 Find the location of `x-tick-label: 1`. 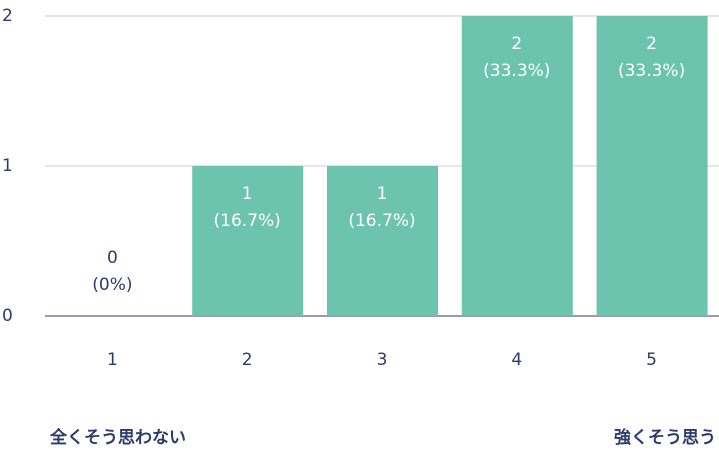

x-tick-label: 1 is located at coordinates (112, 360).